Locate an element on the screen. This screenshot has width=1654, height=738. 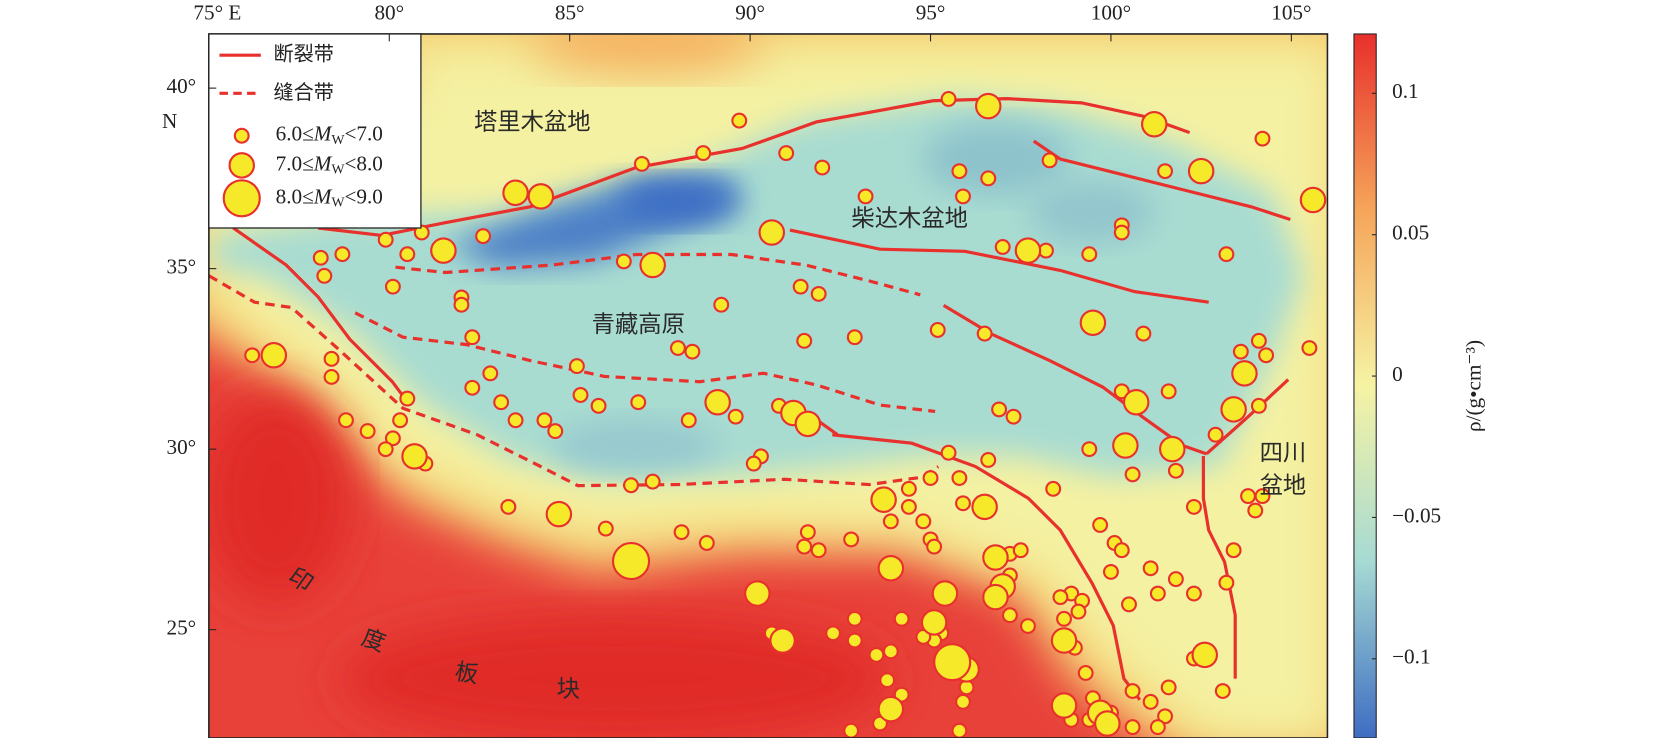
legend-label: 缝合带 is located at coordinates (304, 92).